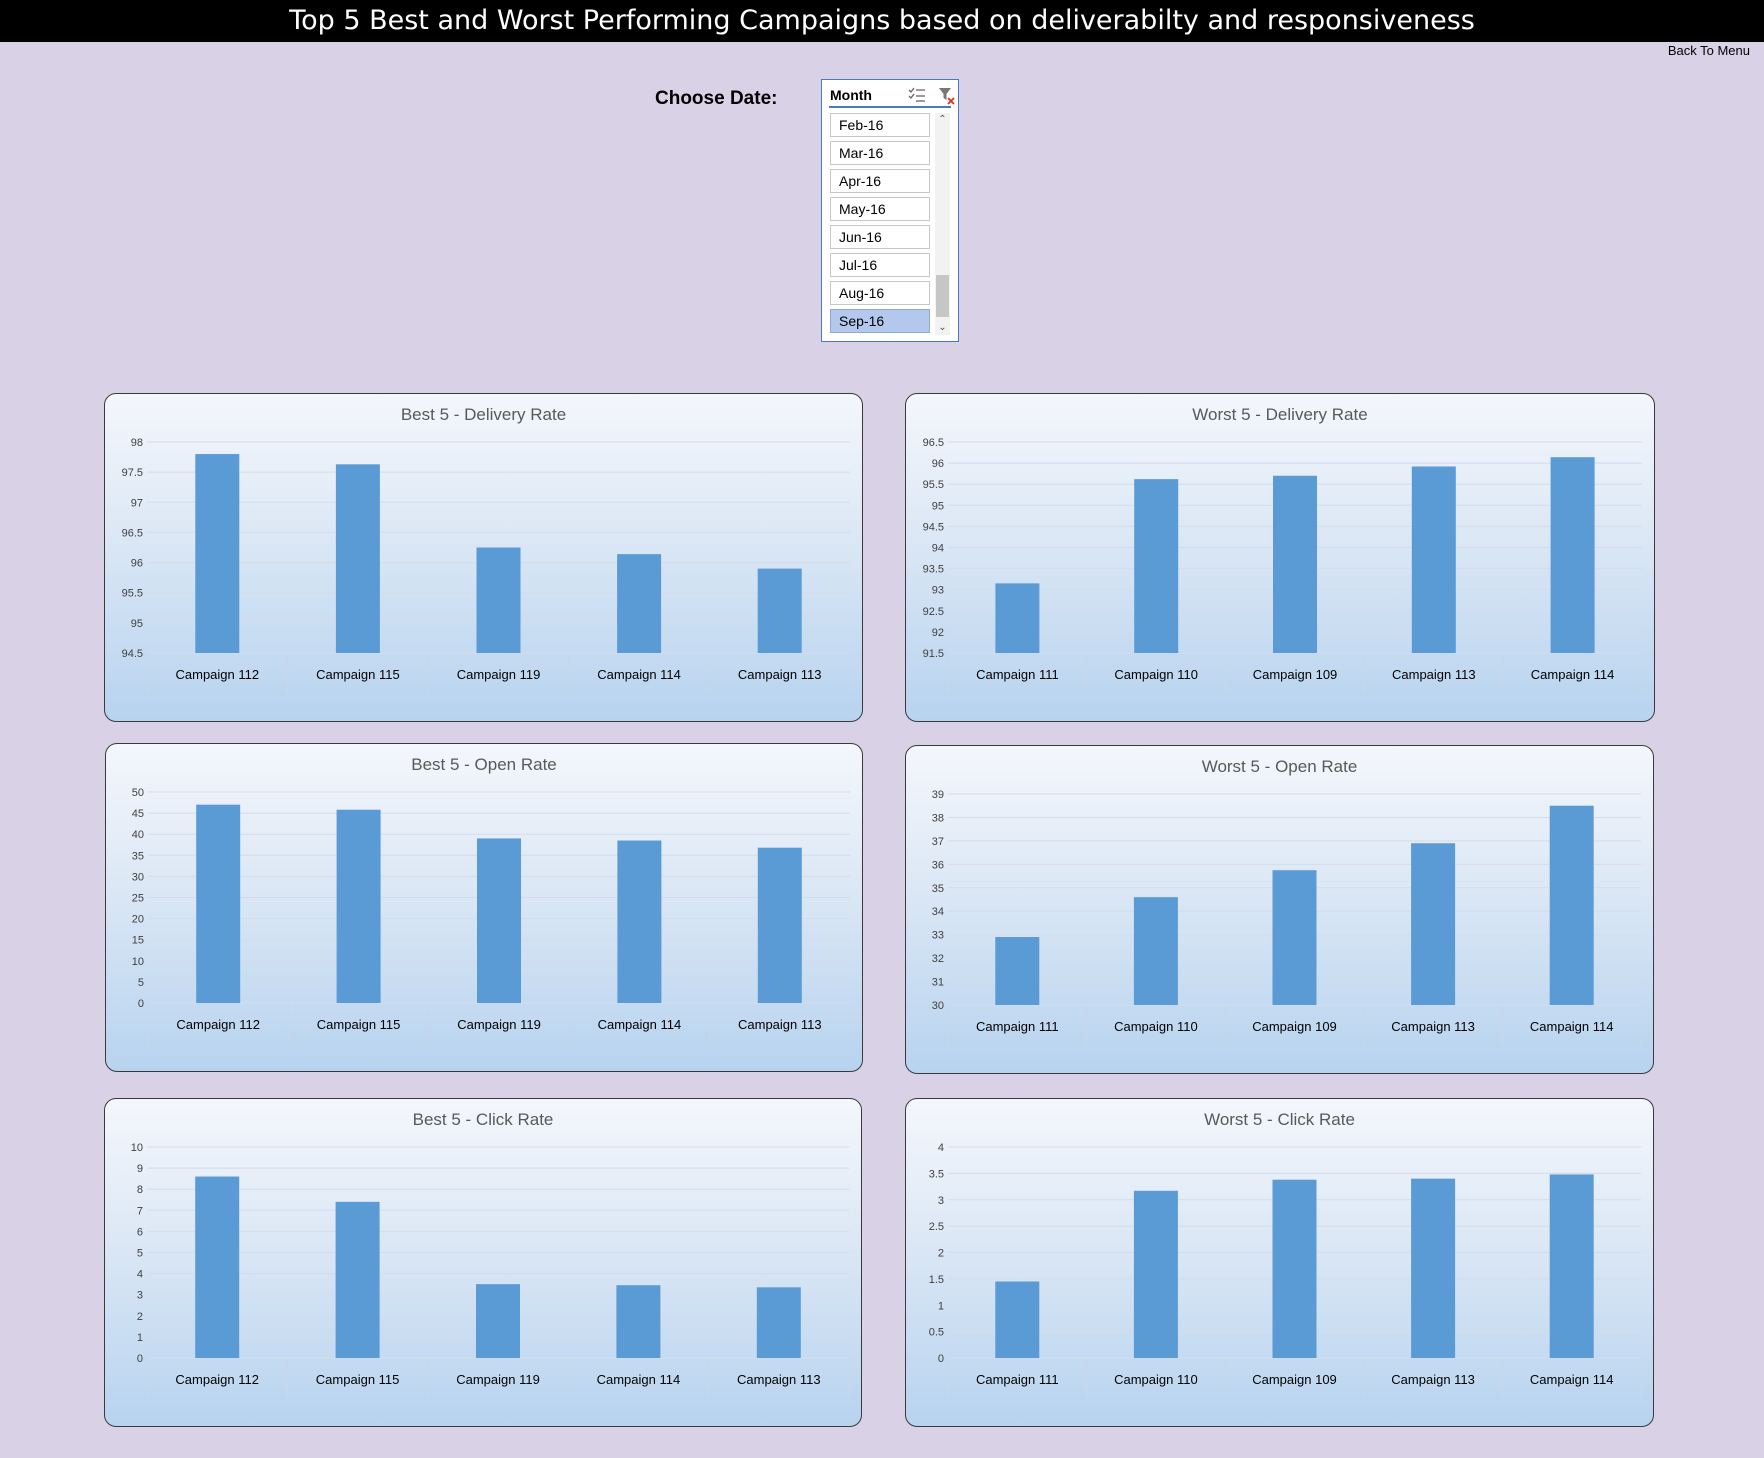 The height and width of the screenshot is (1458, 1764). Describe the element at coordinates (880, 181) in the screenshot. I see `slicer-item-apr-16: Apr-16` at that location.